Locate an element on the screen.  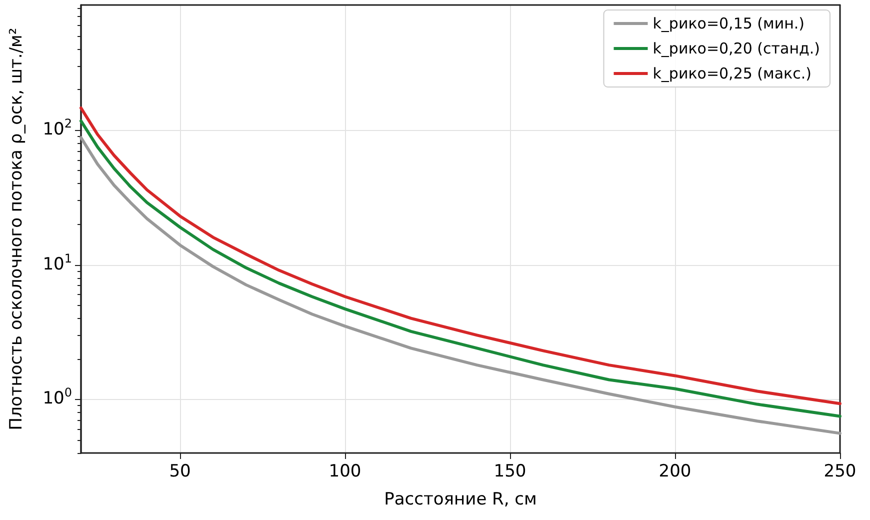
x-tick-label: 150 is located at coordinates (510, 472).